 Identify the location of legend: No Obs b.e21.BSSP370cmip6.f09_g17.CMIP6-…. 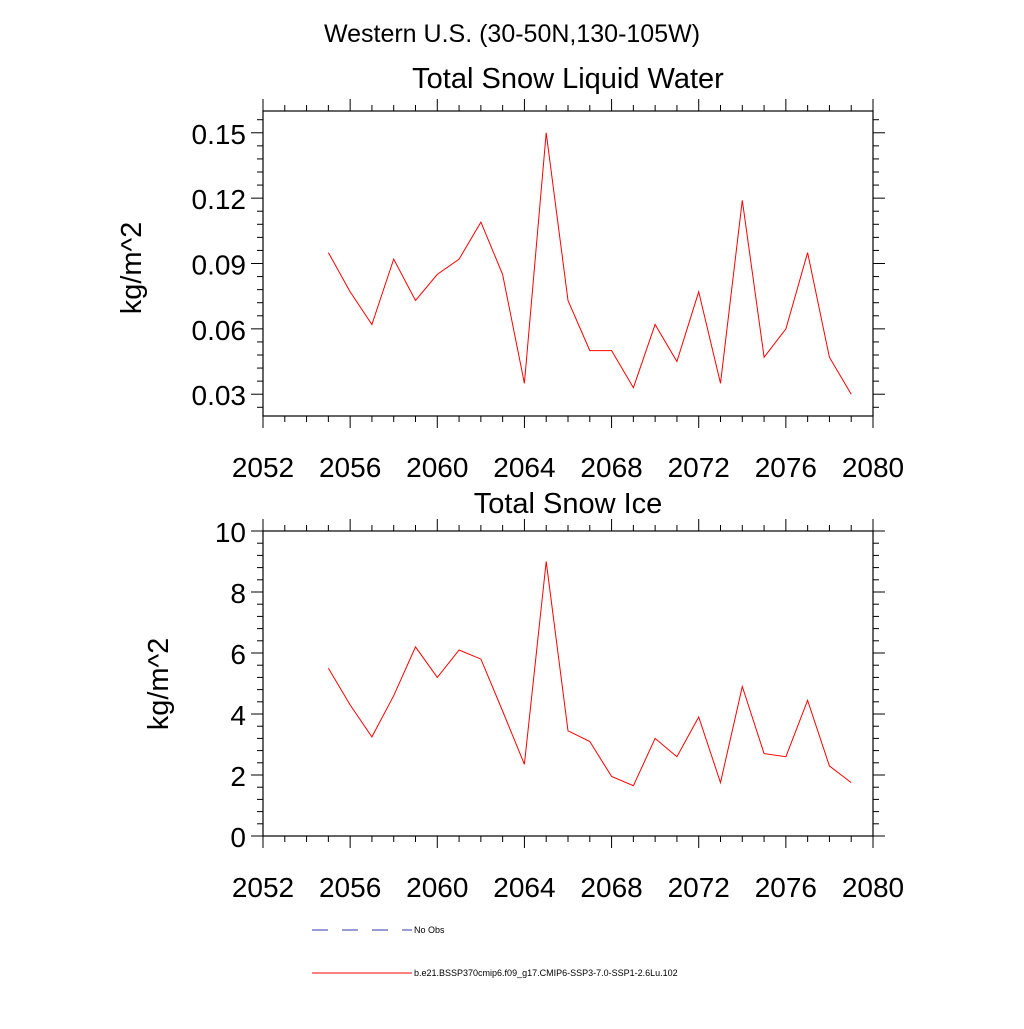
(495, 951).